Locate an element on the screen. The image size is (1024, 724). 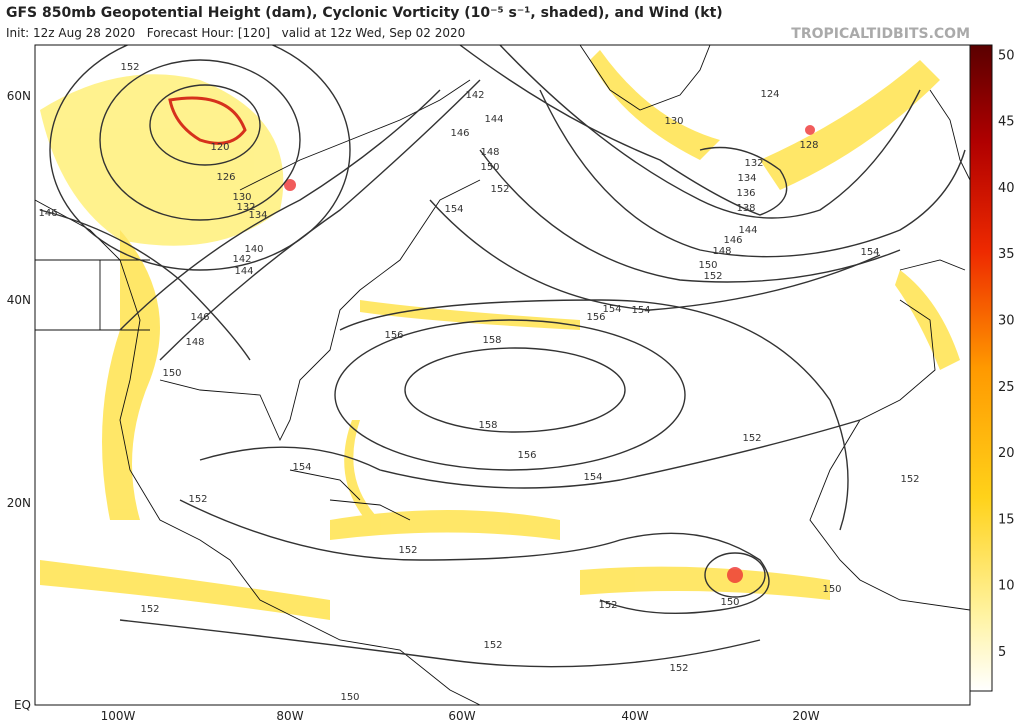
contour-label: 128 is located at coordinates (808, 145).